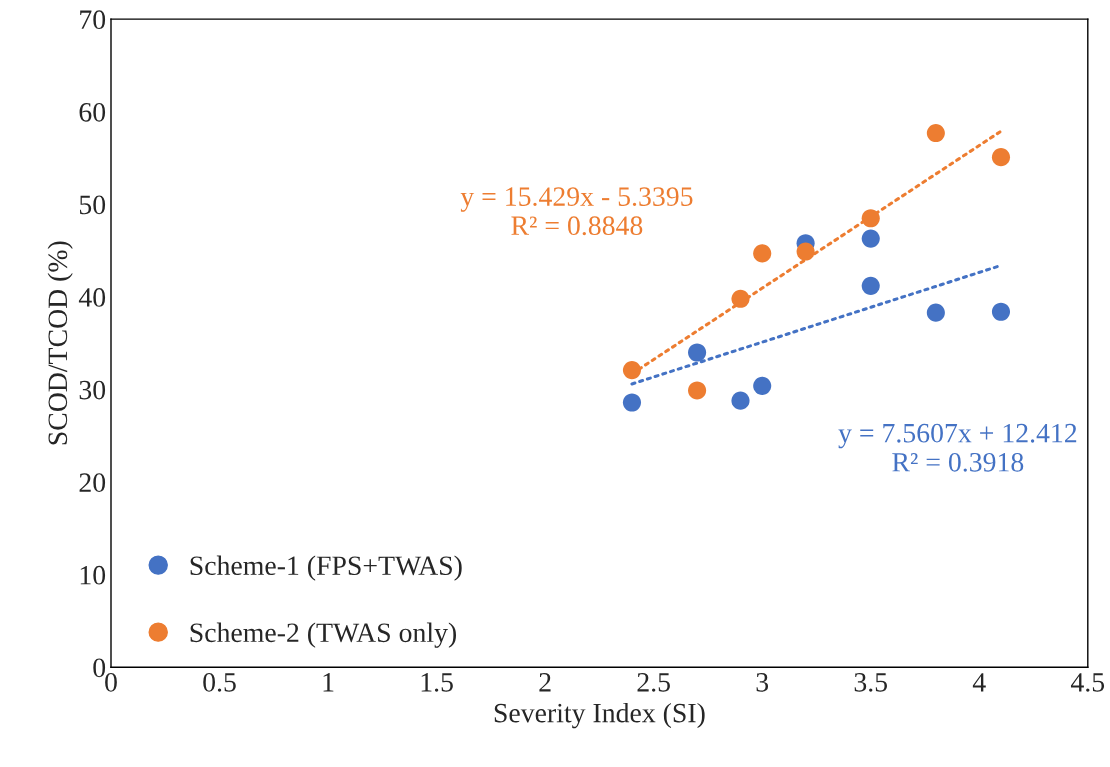 The image size is (1110, 767). Describe the element at coordinates (323, 635) in the screenshot. I see `legend-label: Scheme-2 (TWAS only)` at that location.